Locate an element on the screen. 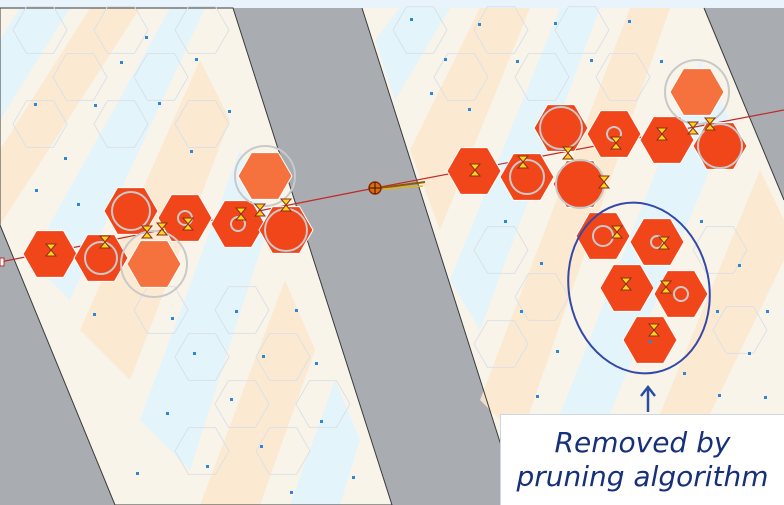 Image resolution: width=784 pixels, height=505 pixels. track-start-marker is located at coordinates (2, 262).